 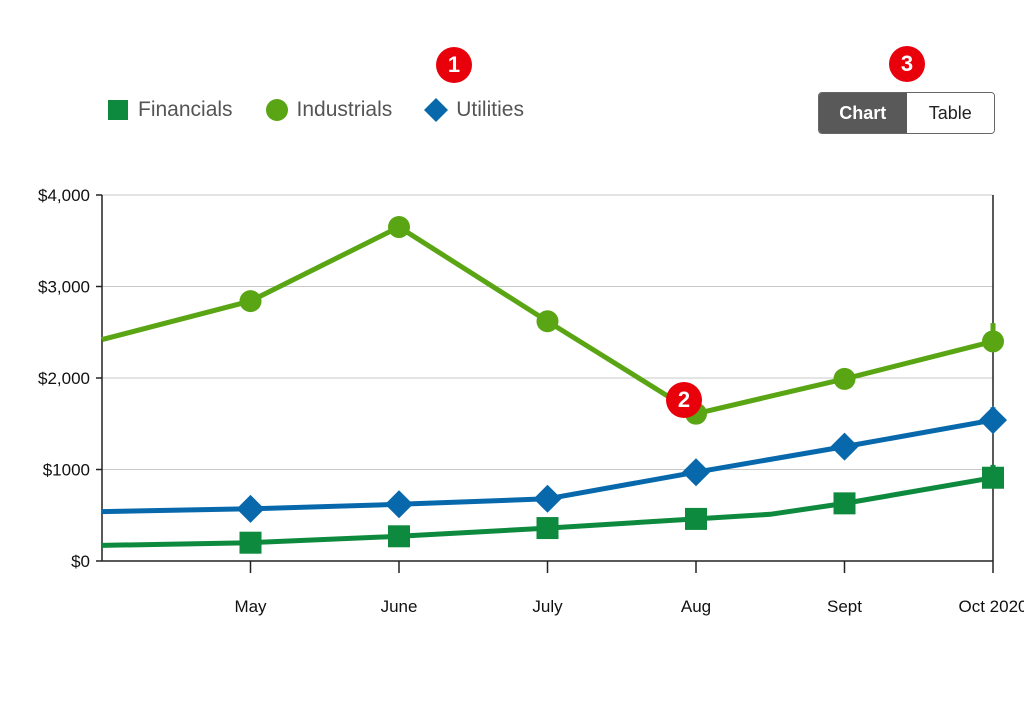 I want to click on diamond-marker-icon, so click(x=436, y=110).